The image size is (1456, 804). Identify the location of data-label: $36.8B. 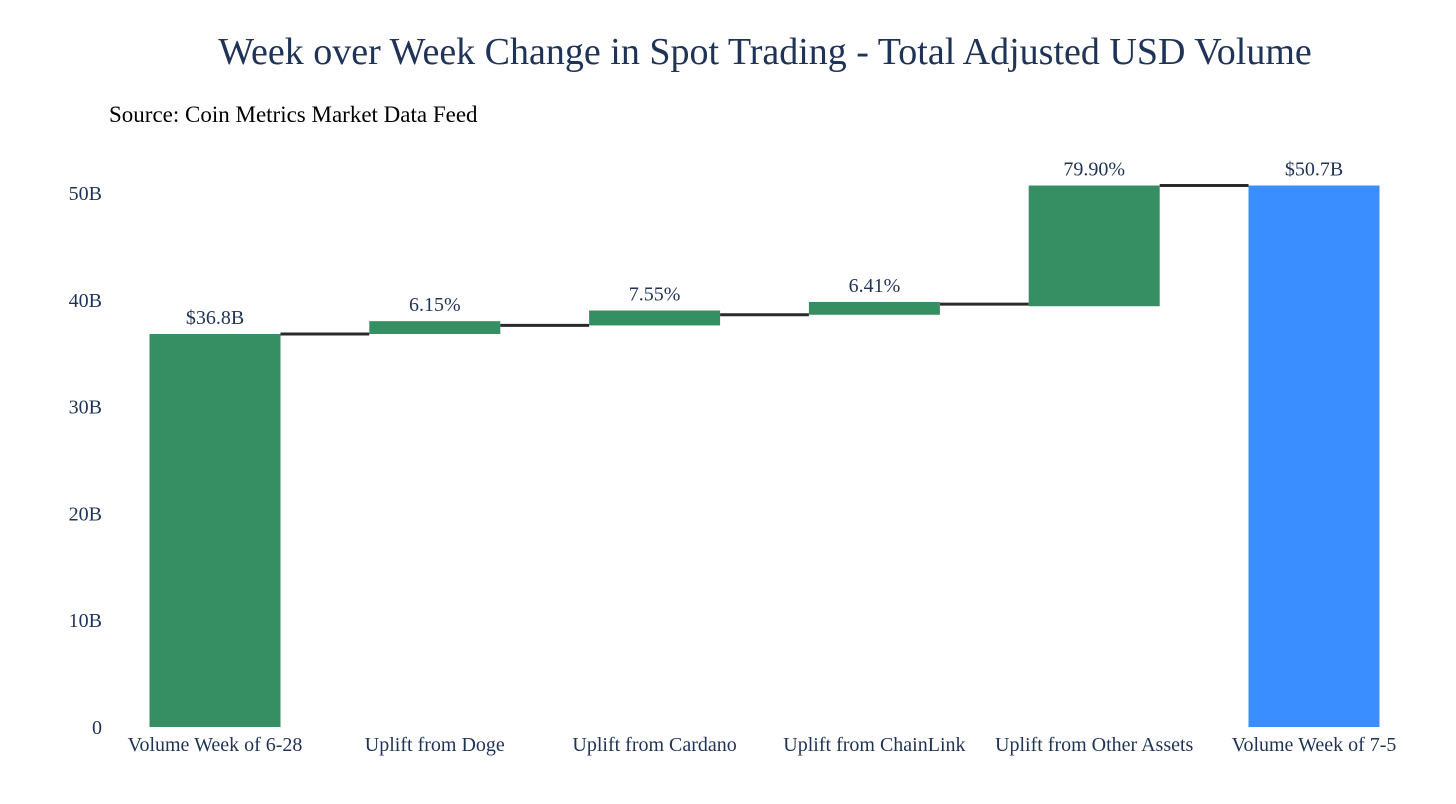
(215, 318).